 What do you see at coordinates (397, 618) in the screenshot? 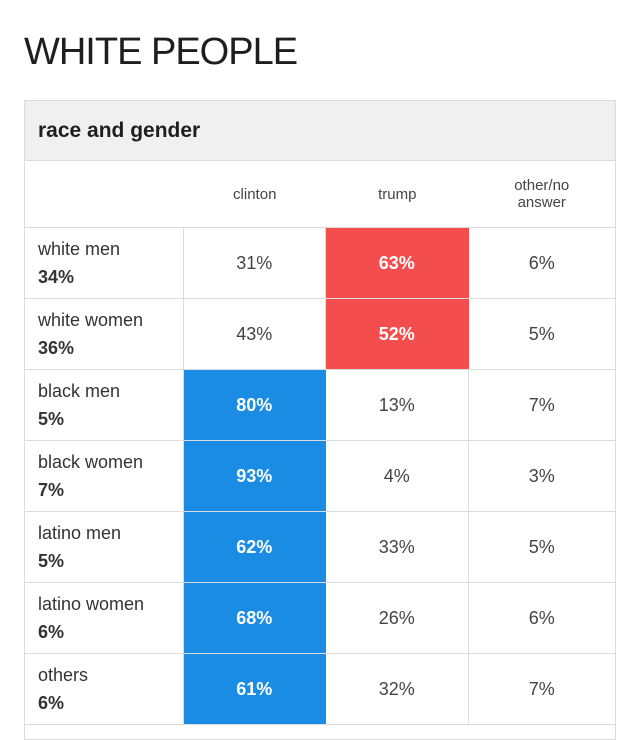
I see `trump-cell: 26%` at bounding box center [397, 618].